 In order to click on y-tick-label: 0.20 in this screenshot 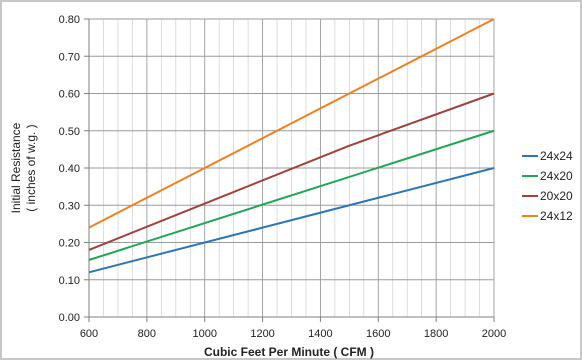, I will do `click(69, 244)`.